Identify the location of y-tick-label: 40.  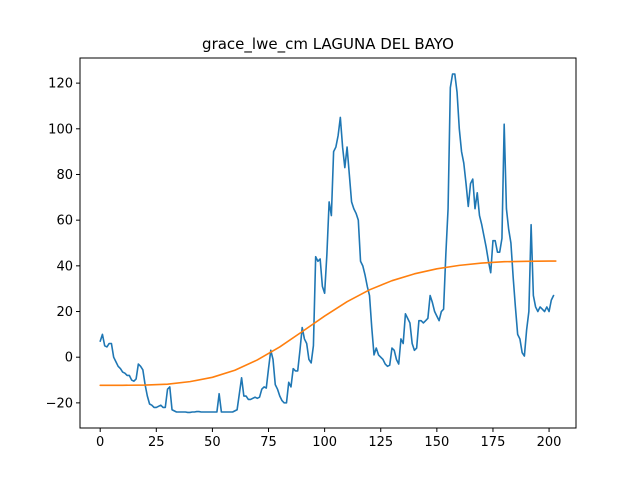
(64, 266).